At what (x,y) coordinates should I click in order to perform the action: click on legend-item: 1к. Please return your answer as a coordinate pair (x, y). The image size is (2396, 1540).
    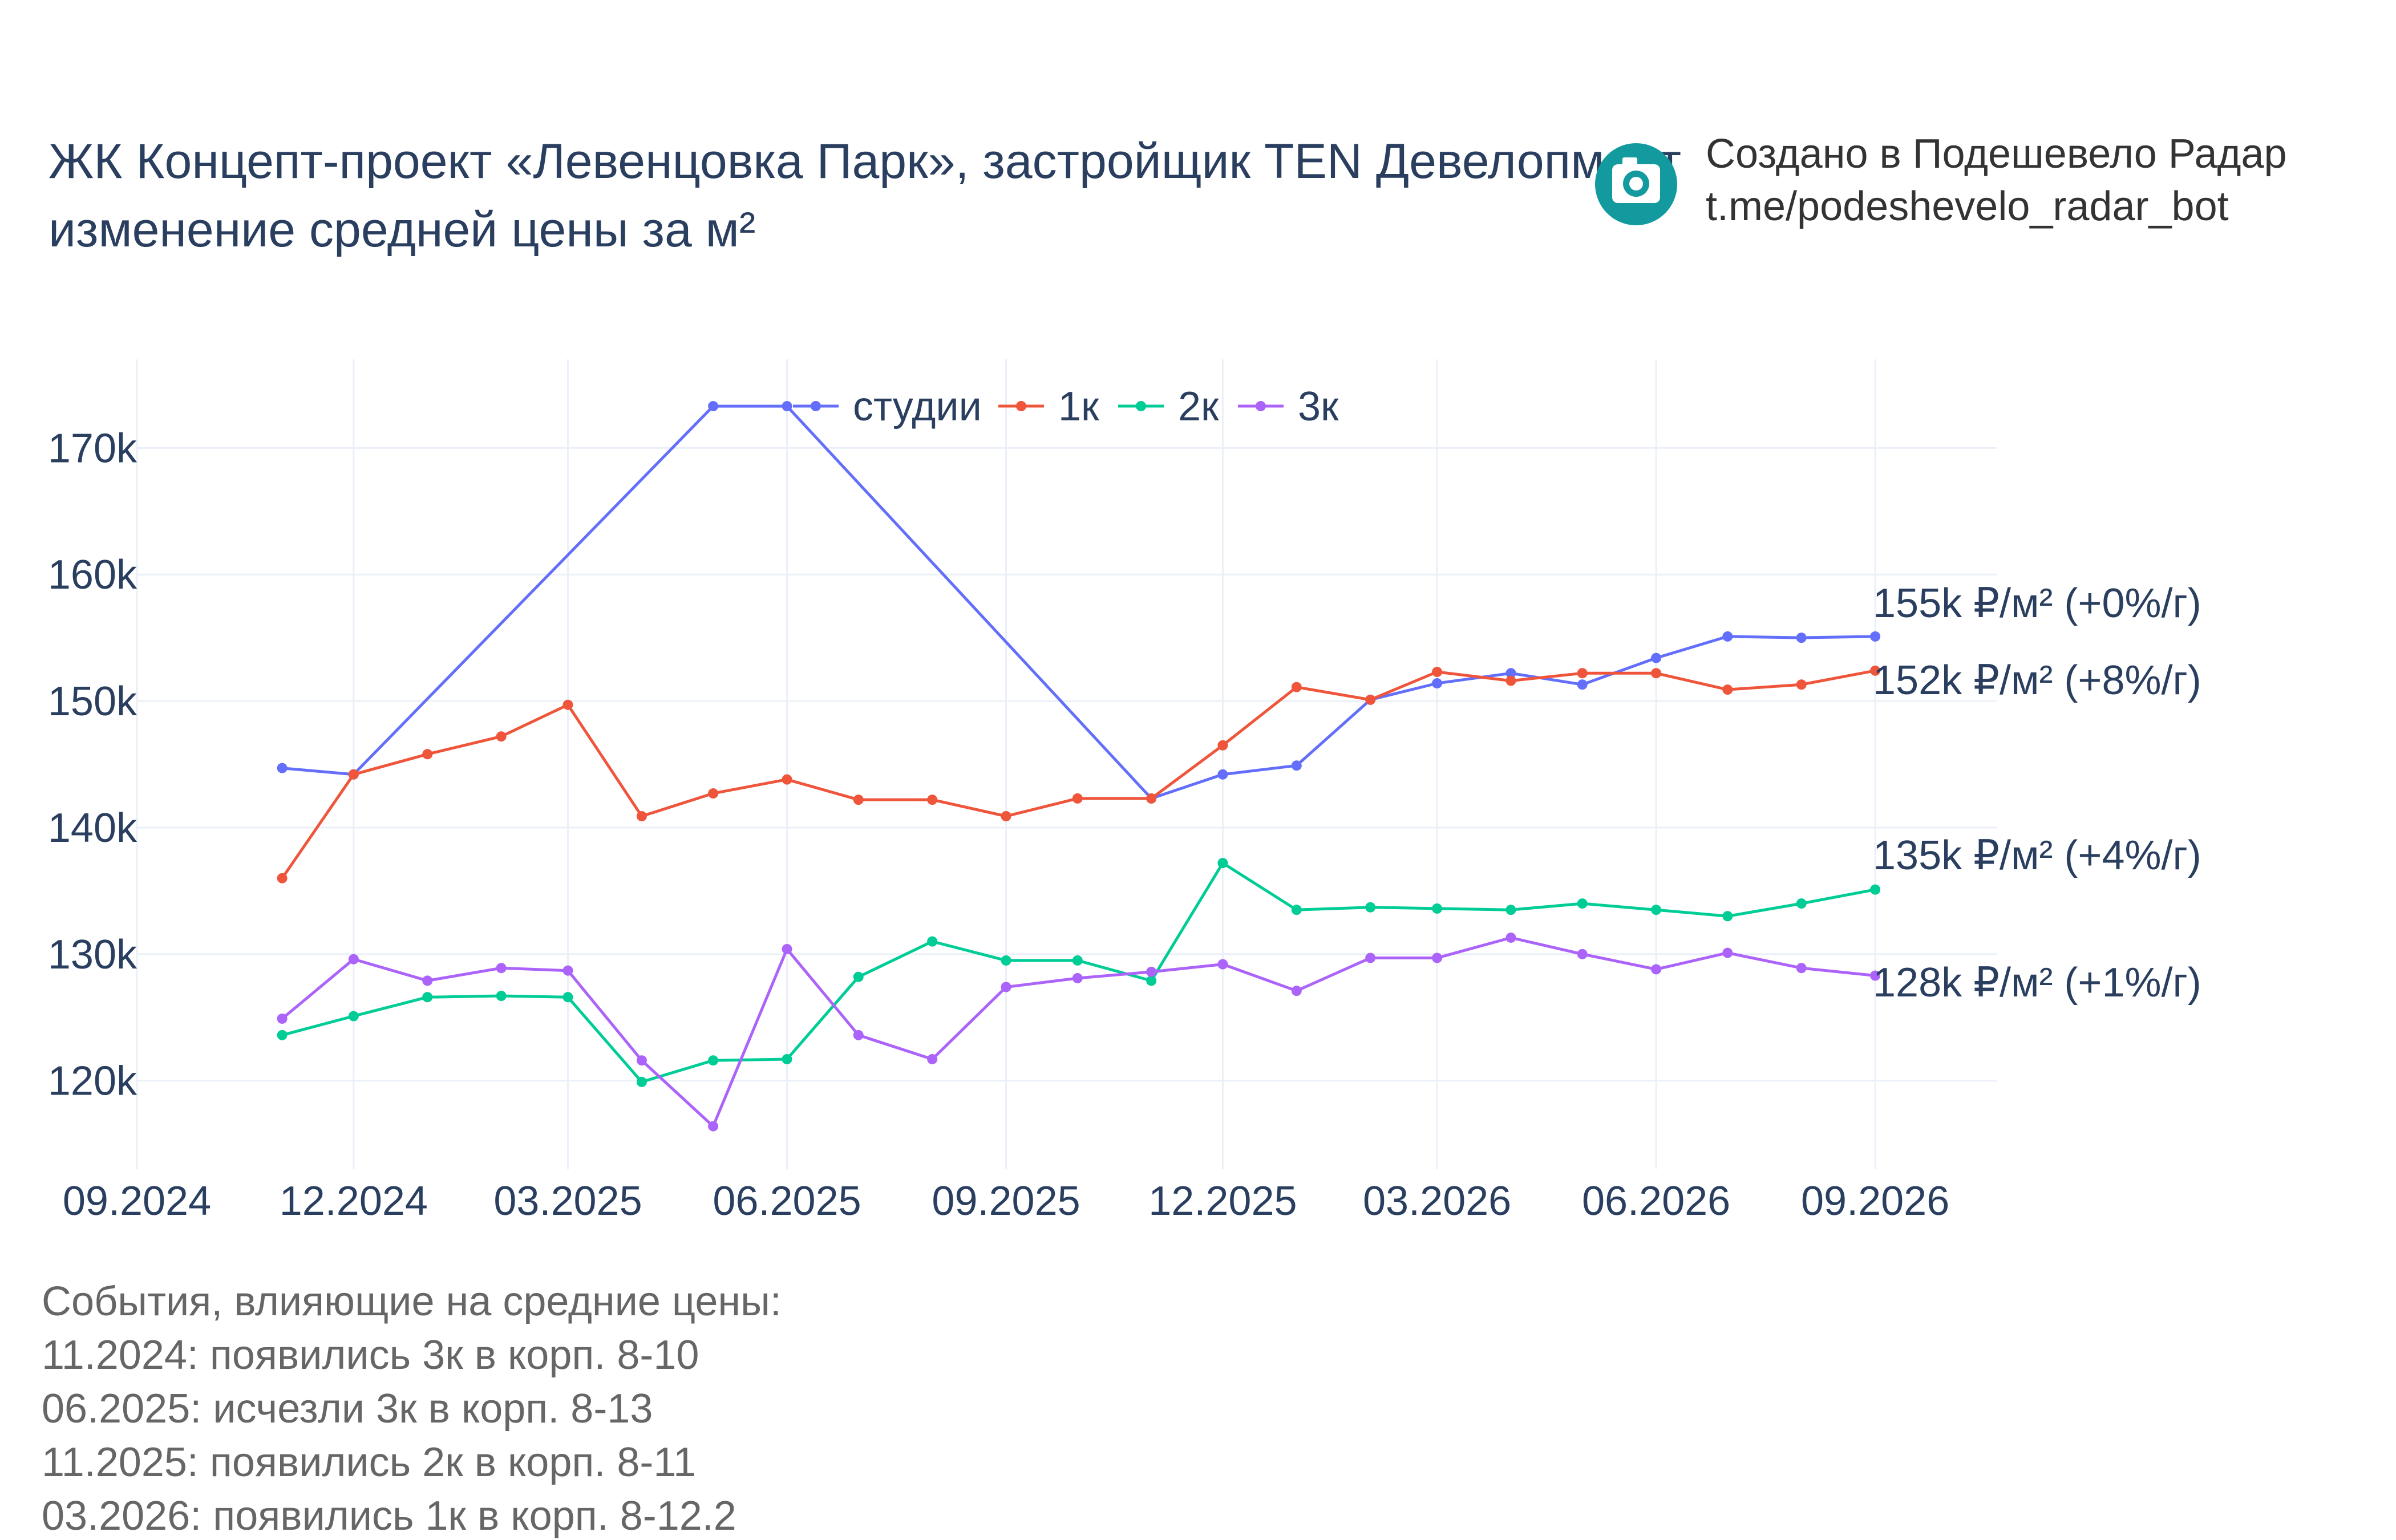
    Looking at the image, I should click on (1048, 407).